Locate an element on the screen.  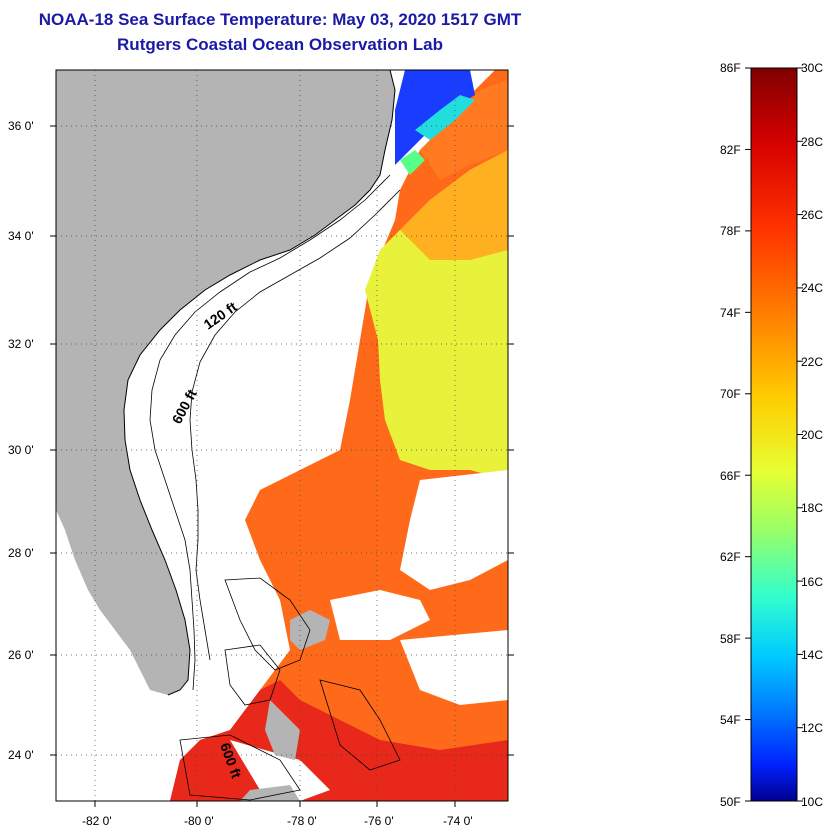
lat-label: 32 0' is located at coordinates (21, 344).